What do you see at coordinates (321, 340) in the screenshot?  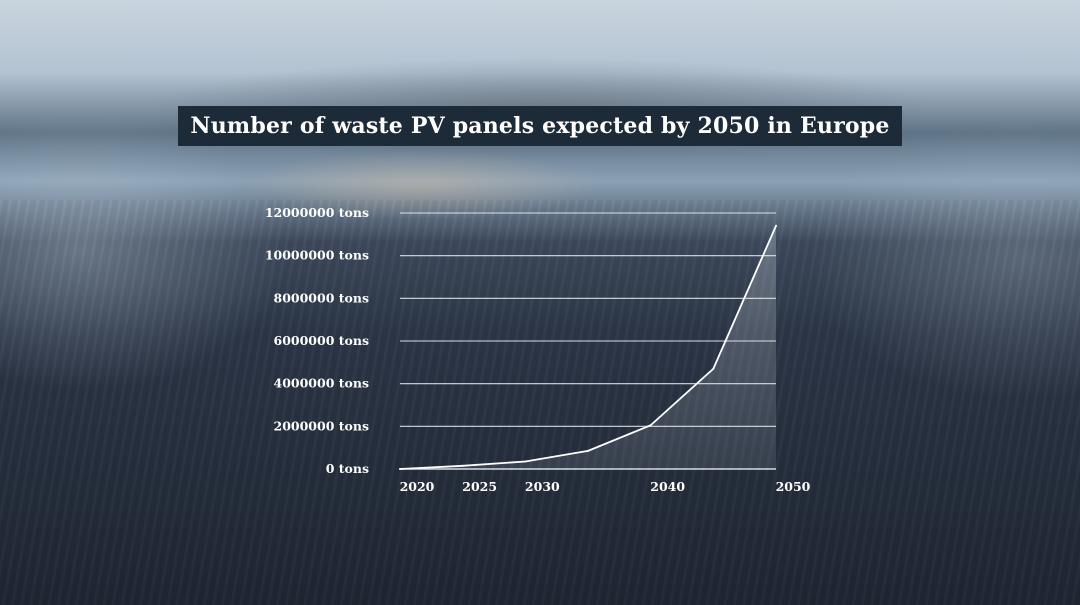 I see `y-tick-label: 6000000 tons` at bounding box center [321, 340].